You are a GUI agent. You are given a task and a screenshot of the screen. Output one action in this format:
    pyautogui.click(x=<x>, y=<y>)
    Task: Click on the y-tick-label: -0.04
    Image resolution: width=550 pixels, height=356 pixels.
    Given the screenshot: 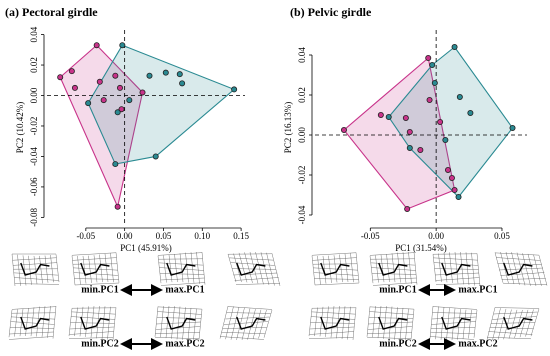 What is the action you would take?
    pyautogui.click(x=34, y=156)
    